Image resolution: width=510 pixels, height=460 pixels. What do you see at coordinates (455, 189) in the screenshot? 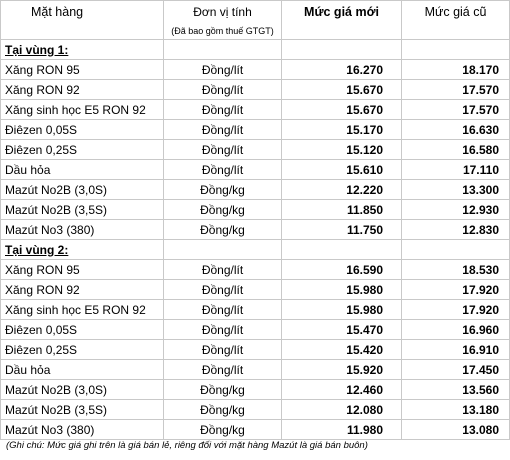
I see `old-price-cell: 13.300` at bounding box center [455, 189].